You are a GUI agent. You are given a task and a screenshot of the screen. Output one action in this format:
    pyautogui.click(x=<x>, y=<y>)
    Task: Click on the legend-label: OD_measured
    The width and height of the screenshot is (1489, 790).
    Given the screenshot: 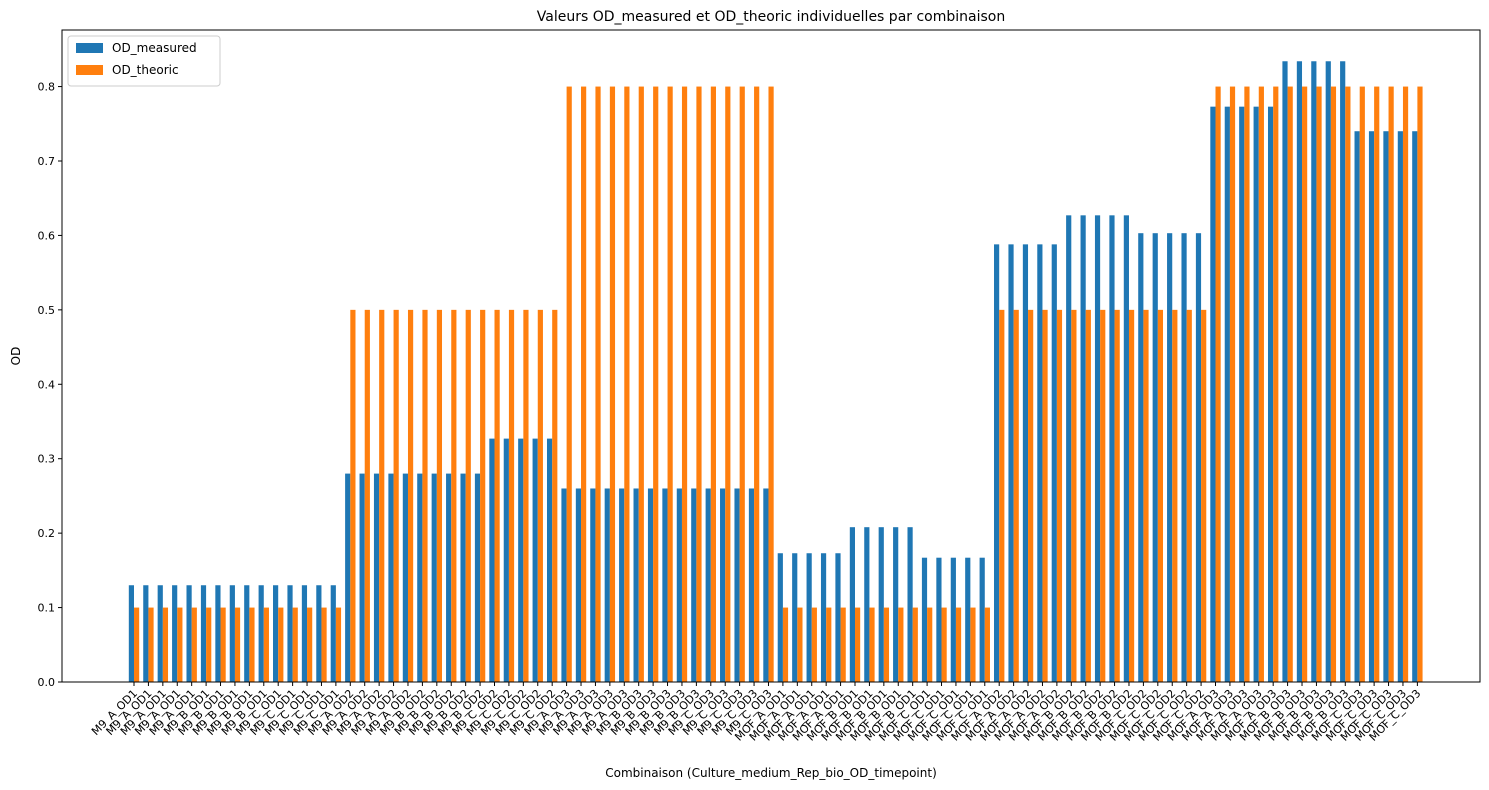 What is the action you would take?
    pyautogui.click(x=154, y=48)
    